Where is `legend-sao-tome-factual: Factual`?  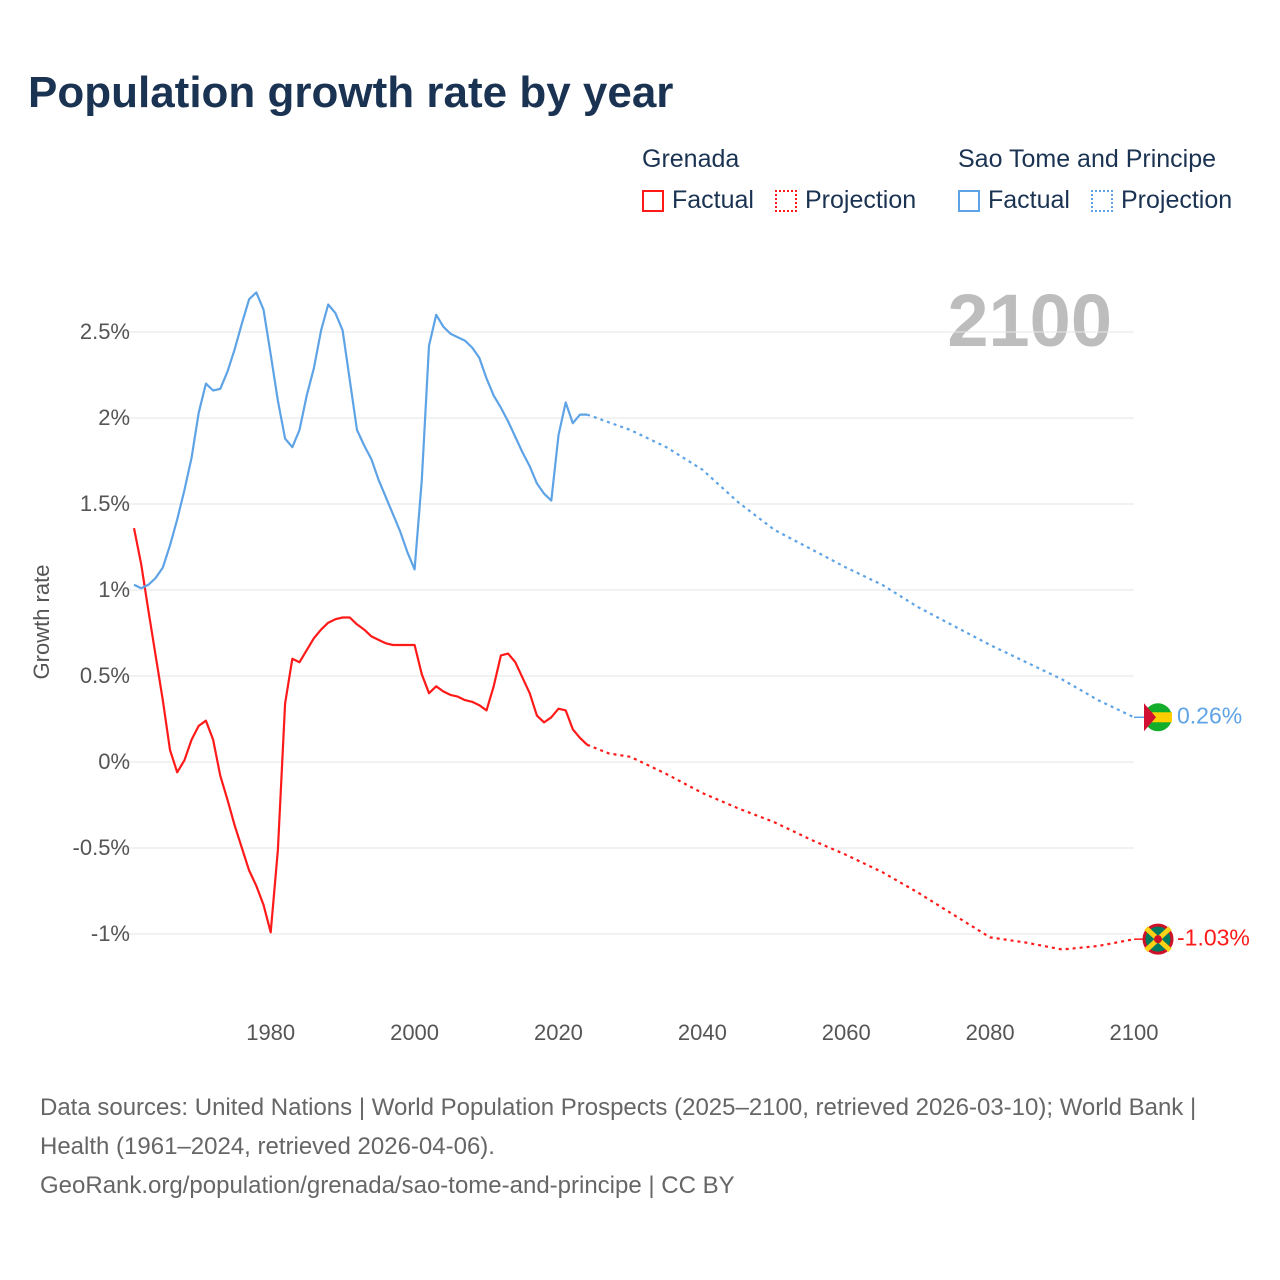
legend-sao-tome-factual: Factual is located at coordinates (1014, 200).